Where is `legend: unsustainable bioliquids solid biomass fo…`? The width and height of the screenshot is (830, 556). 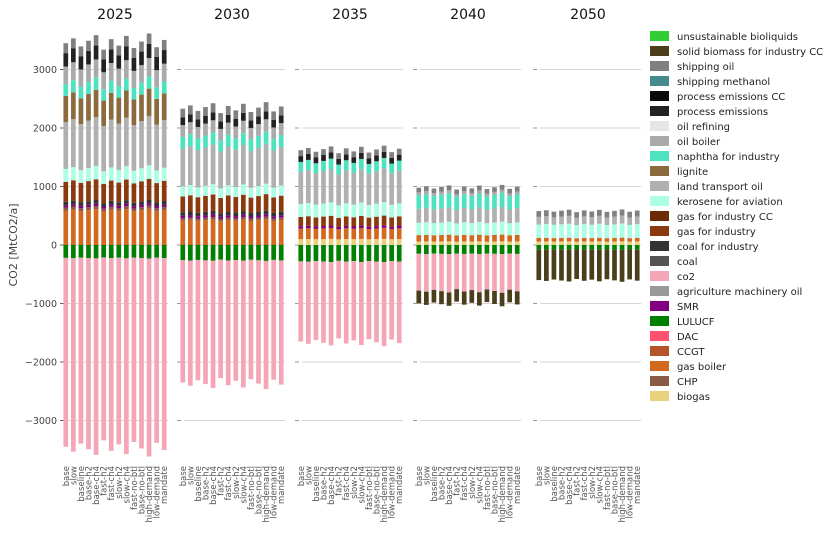
legend: unsustainable bioliquids solid biomass fo… is located at coordinates (736, 217).